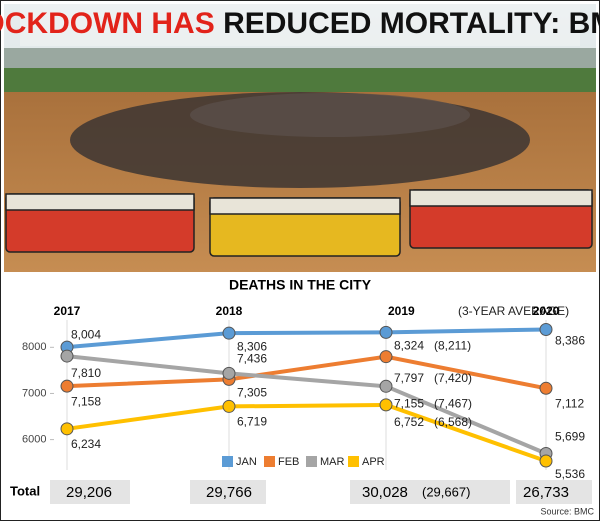 The width and height of the screenshot is (600, 526). I want to click on title: LOCKDOWN HAS REDUCED MORTALITY: BMC, so click(300, 23).